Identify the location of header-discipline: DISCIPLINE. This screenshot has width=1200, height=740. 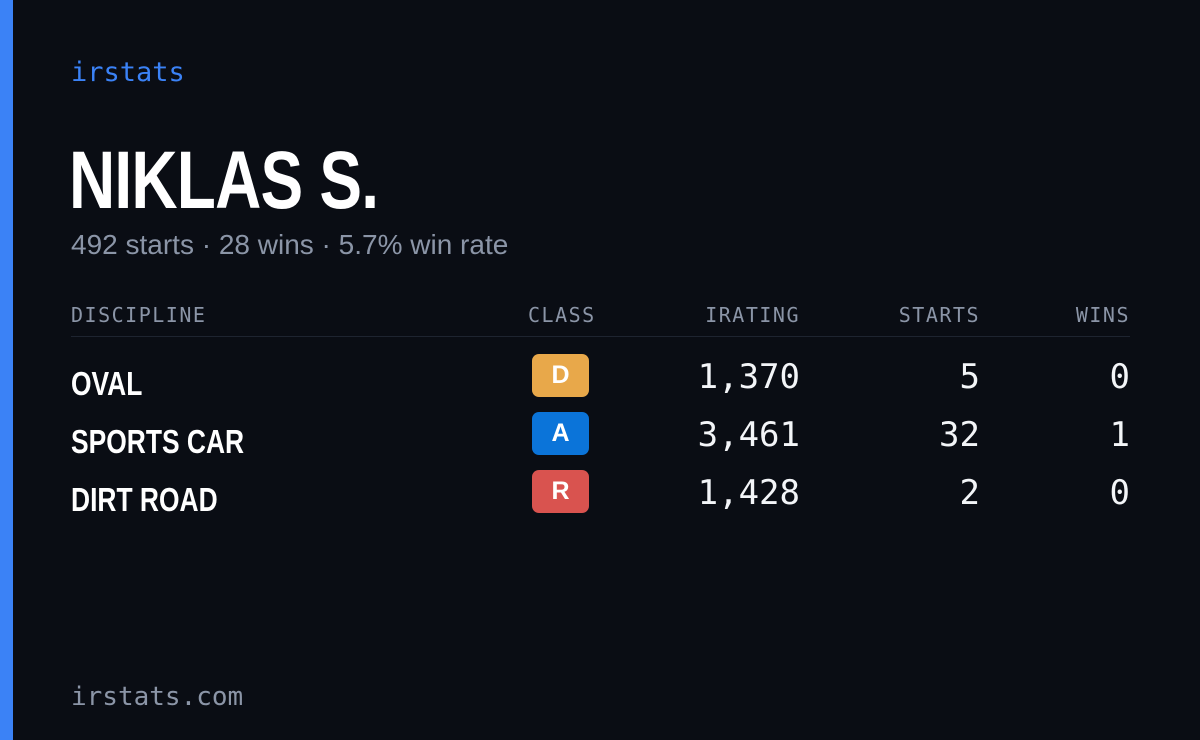
(139, 315).